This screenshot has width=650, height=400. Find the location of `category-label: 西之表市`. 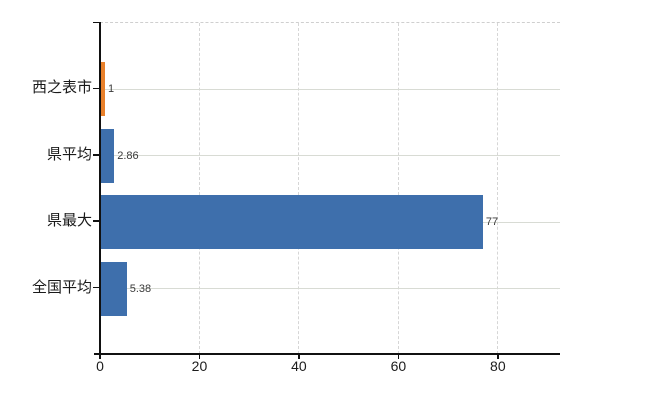

category-label: 西之表市 is located at coordinates (61, 88).